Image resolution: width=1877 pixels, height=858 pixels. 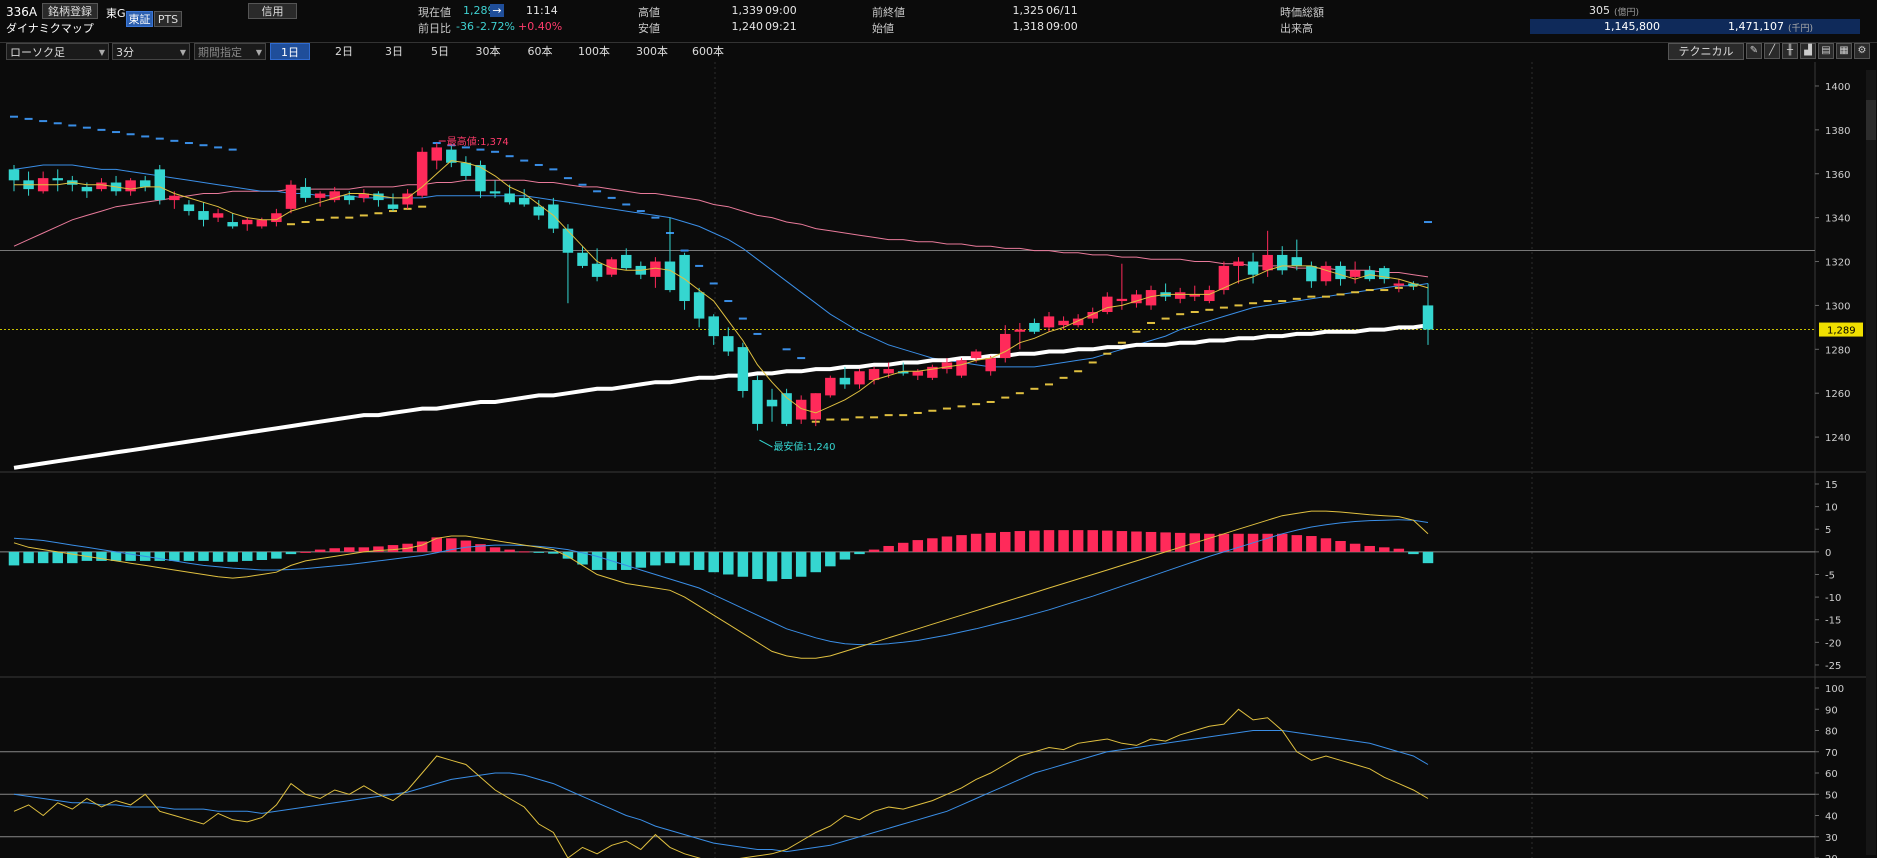 What do you see at coordinates (1706, 51) in the screenshot?
I see `technical-button: テクニカル` at bounding box center [1706, 51].